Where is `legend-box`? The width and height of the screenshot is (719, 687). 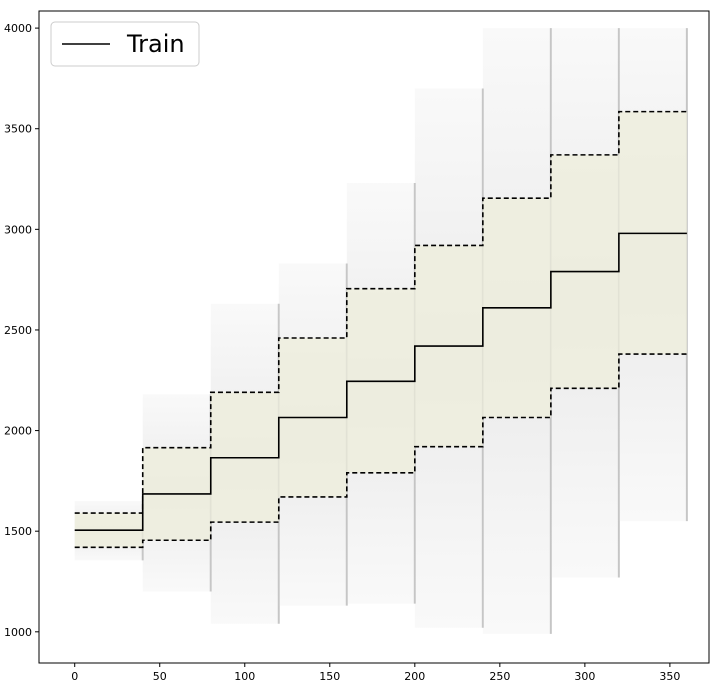
legend-box is located at coordinates (125, 44).